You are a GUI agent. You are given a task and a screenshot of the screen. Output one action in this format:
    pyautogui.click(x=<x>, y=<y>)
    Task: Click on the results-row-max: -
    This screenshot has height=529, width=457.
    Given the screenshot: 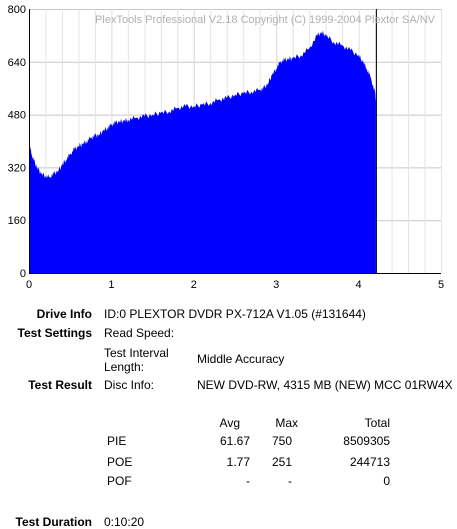 What is the action you would take?
    pyautogui.click(x=290, y=481)
    